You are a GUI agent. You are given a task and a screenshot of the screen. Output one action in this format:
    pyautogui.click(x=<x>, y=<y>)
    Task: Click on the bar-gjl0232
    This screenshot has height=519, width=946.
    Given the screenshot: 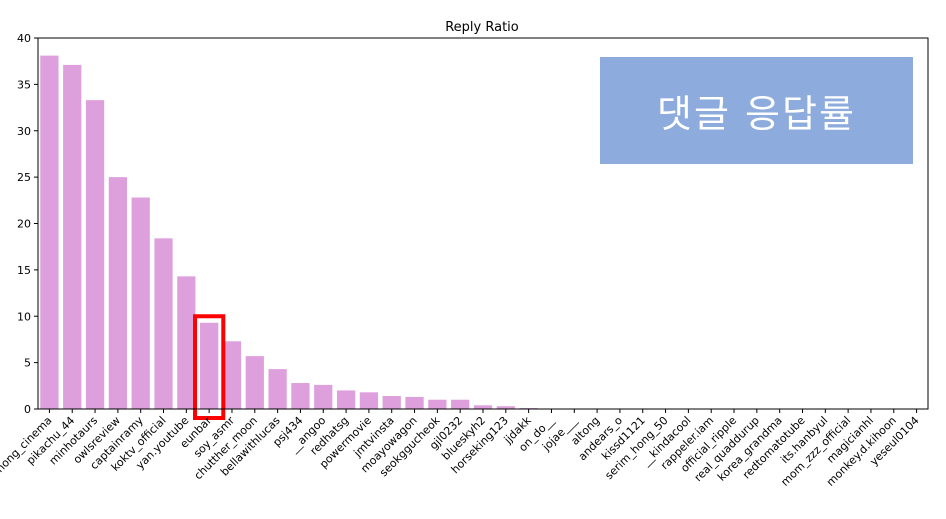 What is the action you would take?
    pyautogui.click(x=460, y=404)
    